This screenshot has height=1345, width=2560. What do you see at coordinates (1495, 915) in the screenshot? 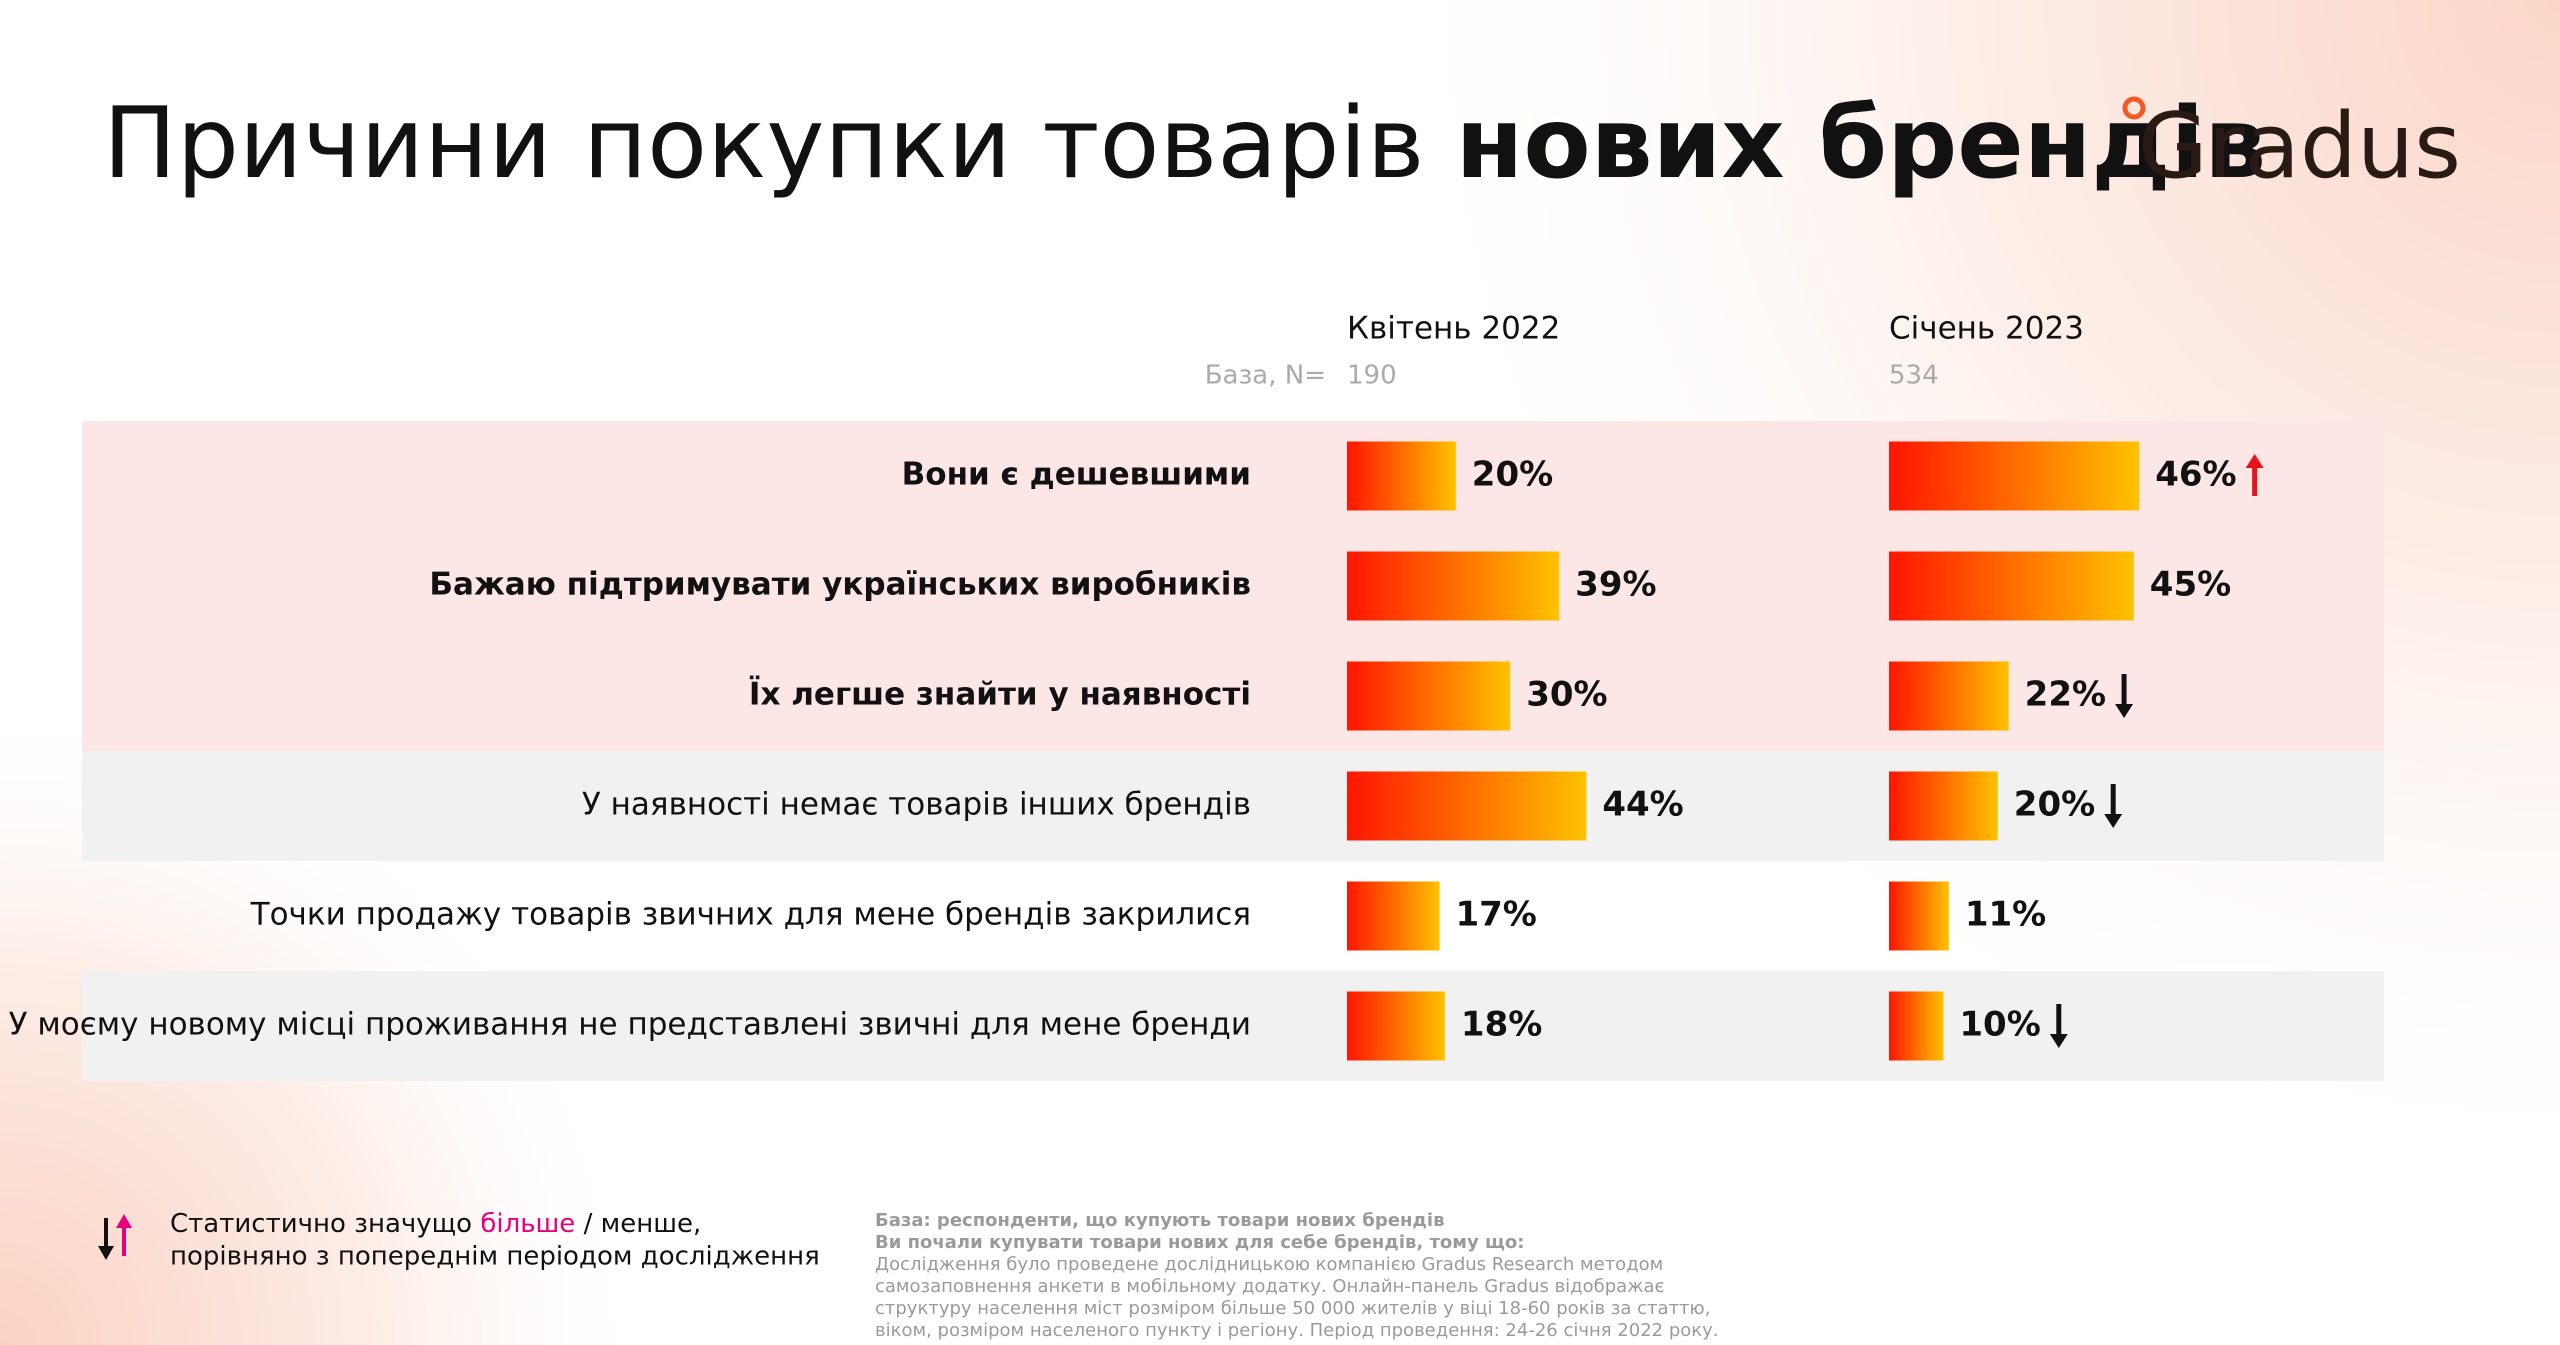
I see `value-label: 17%` at bounding box center [1495, 915].